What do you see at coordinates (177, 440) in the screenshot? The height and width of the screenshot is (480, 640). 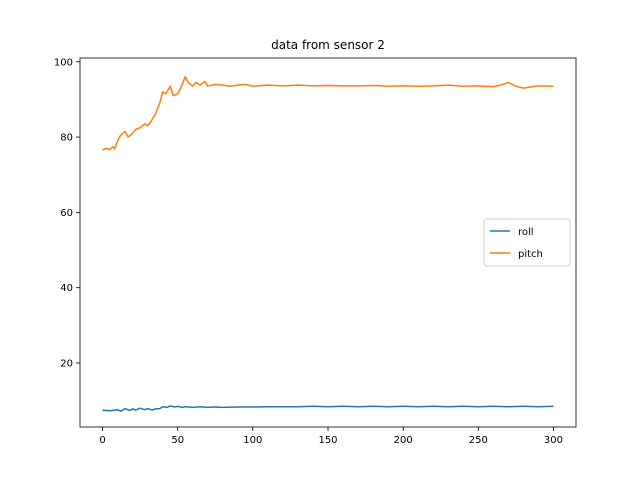 I see `x-tick-label: 50` at bounding box center [177, 440].